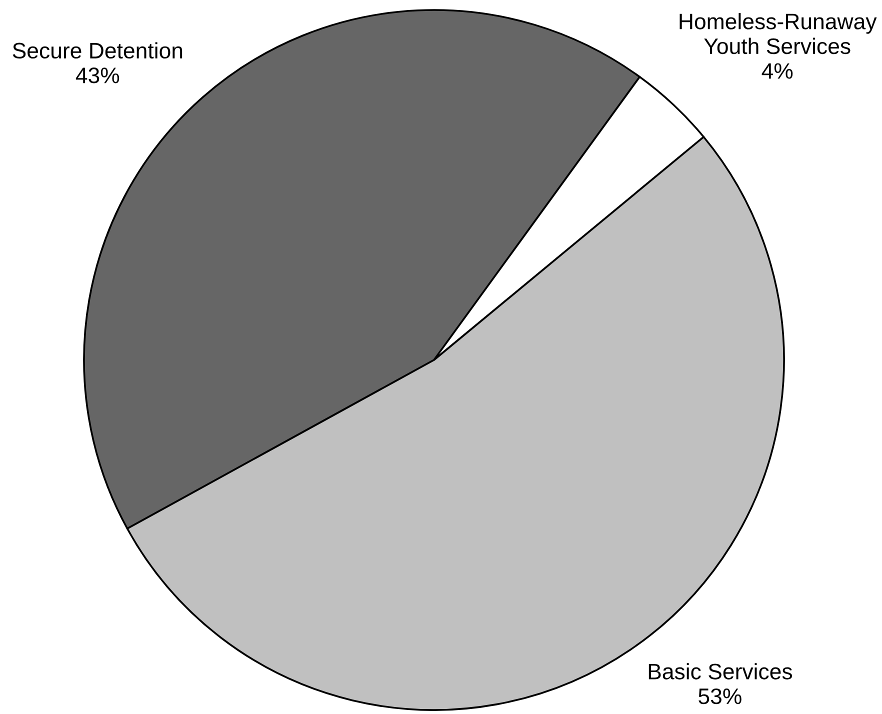  I want to click on slice-label: Basic Services, so click(720, 671).